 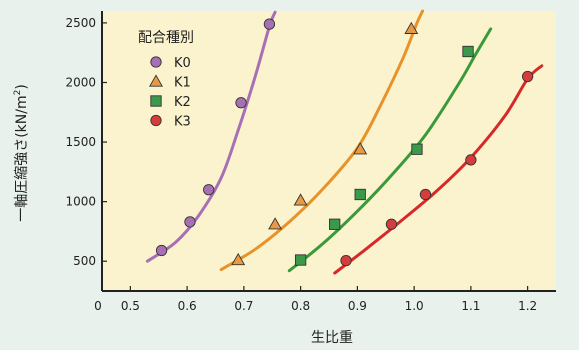 What do you see at coordinates (187, 306) in the screenshot?
I see `x-tick-label: 0.6` at bounding box center [187, 306].